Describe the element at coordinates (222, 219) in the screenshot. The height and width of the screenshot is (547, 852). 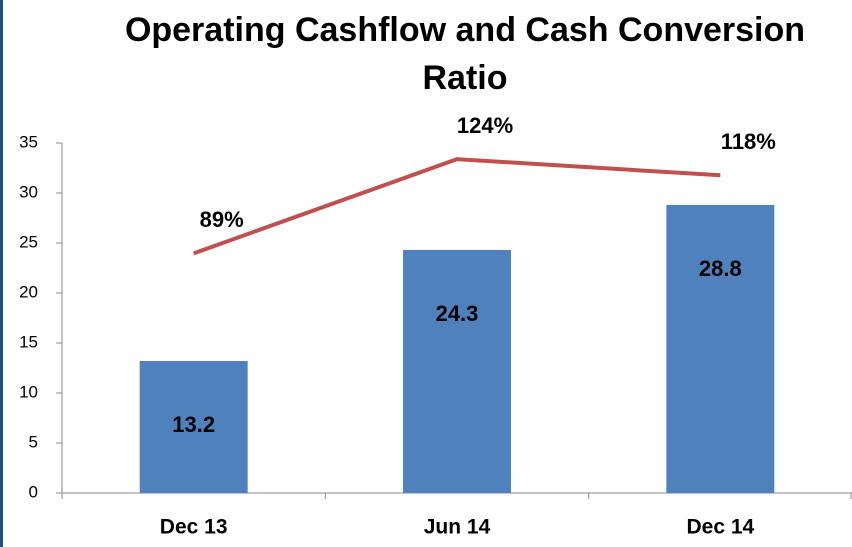
I see `line-value-label: 89%` at that location.